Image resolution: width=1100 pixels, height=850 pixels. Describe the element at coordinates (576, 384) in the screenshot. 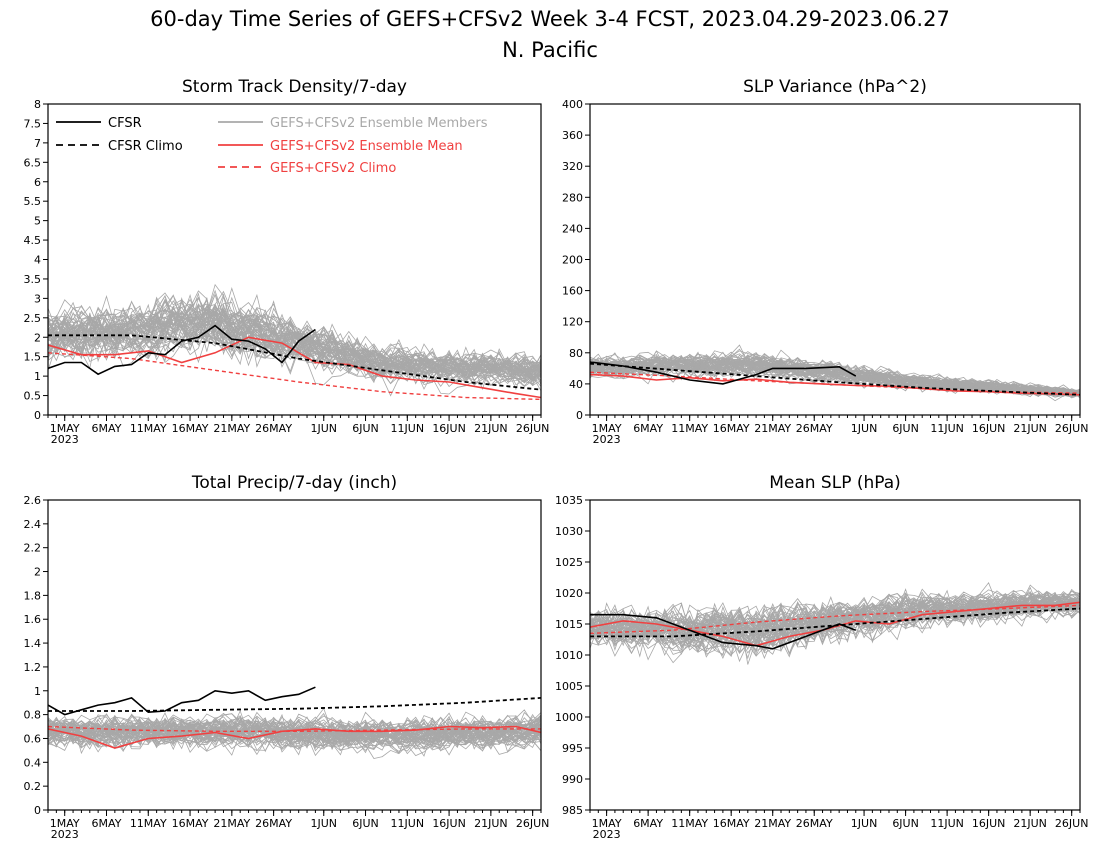

I see `y-tick-label: 40` at that location.